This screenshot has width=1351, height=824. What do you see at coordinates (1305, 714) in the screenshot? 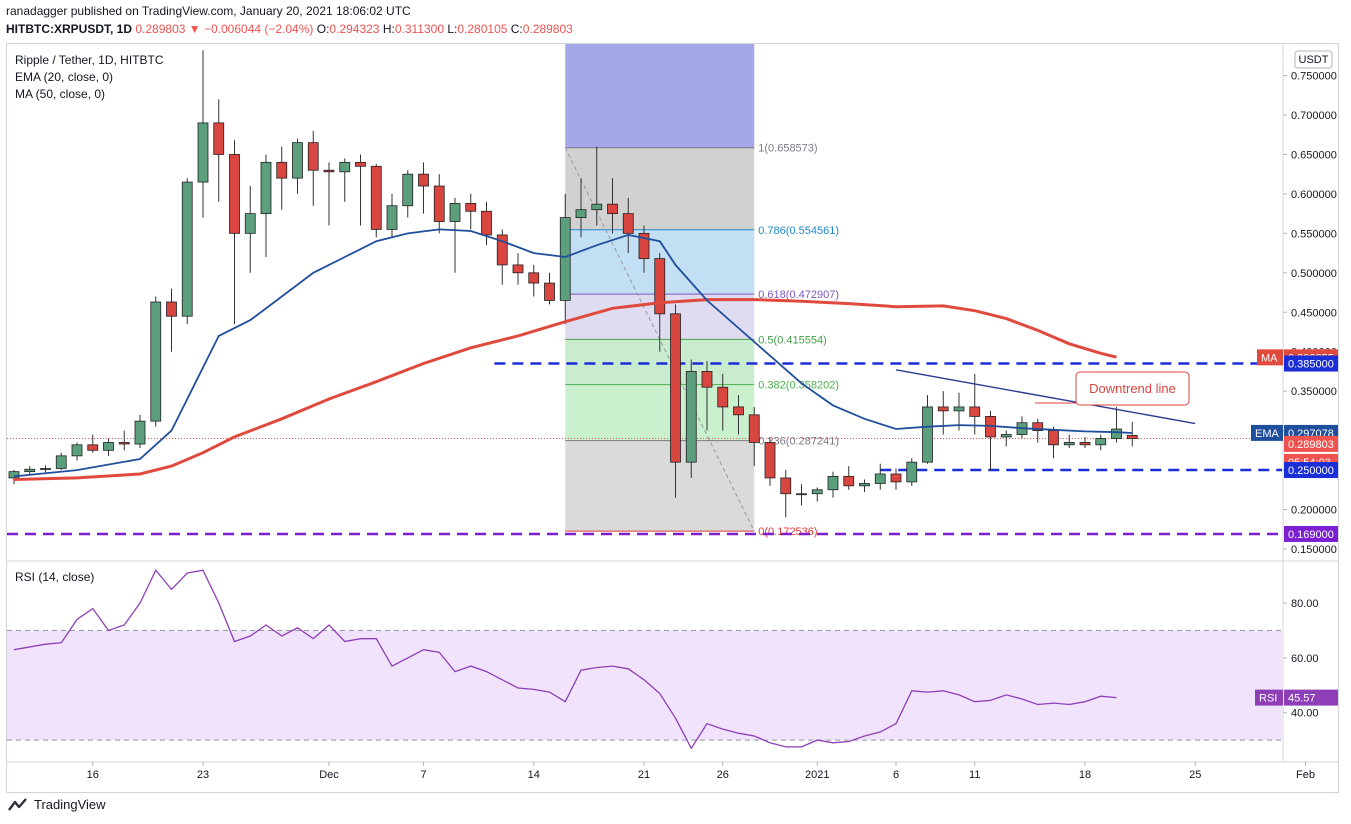
I see `rsi-tick-label: 40.00` at bounding box center [1305, 714].